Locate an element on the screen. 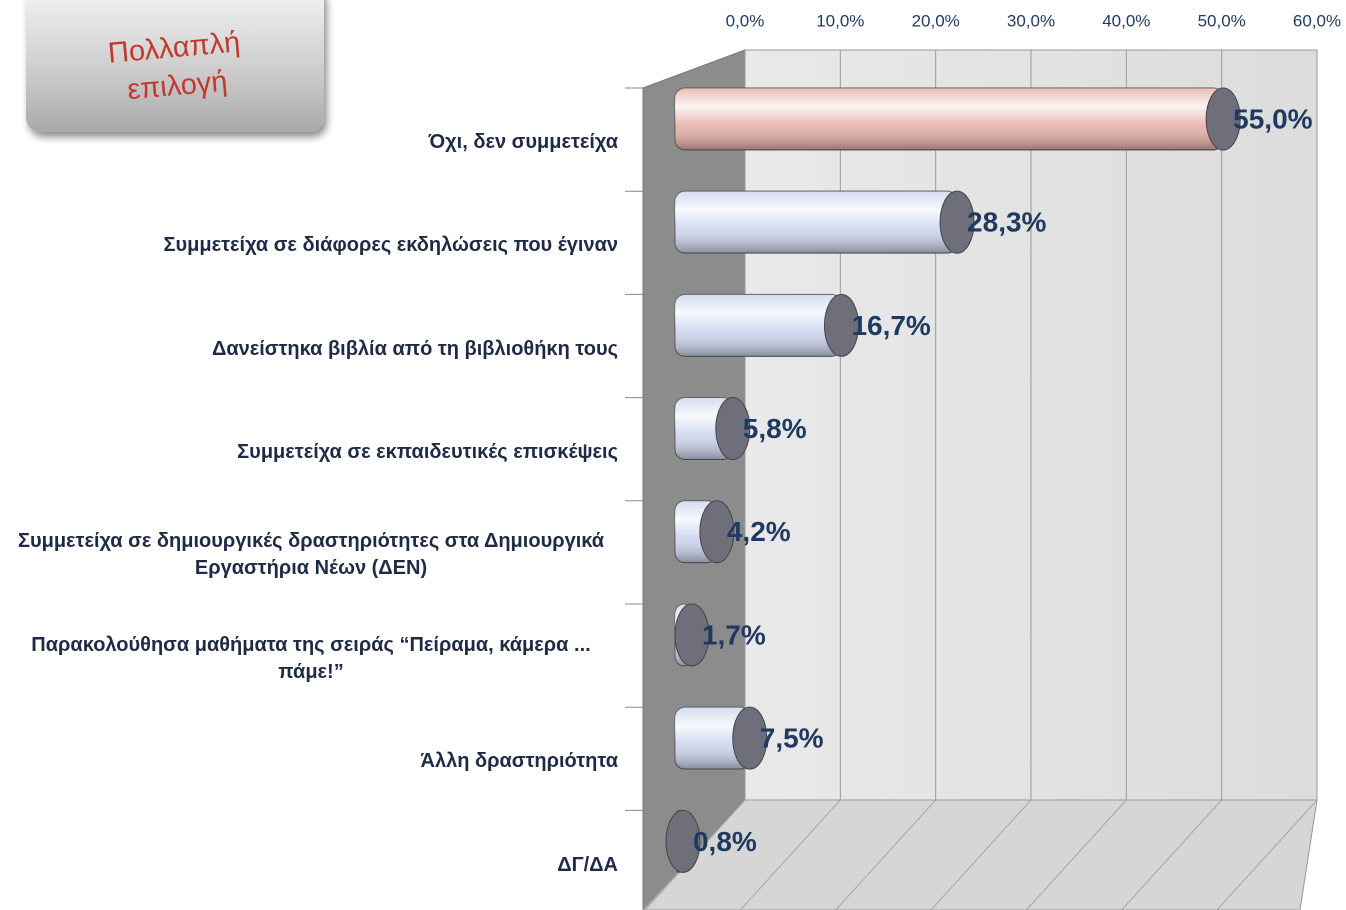 The height and width of the screenshot is (910, 1346). category-label: Όχι, δεν συμμετείχα is located at coordinates (523, 142).